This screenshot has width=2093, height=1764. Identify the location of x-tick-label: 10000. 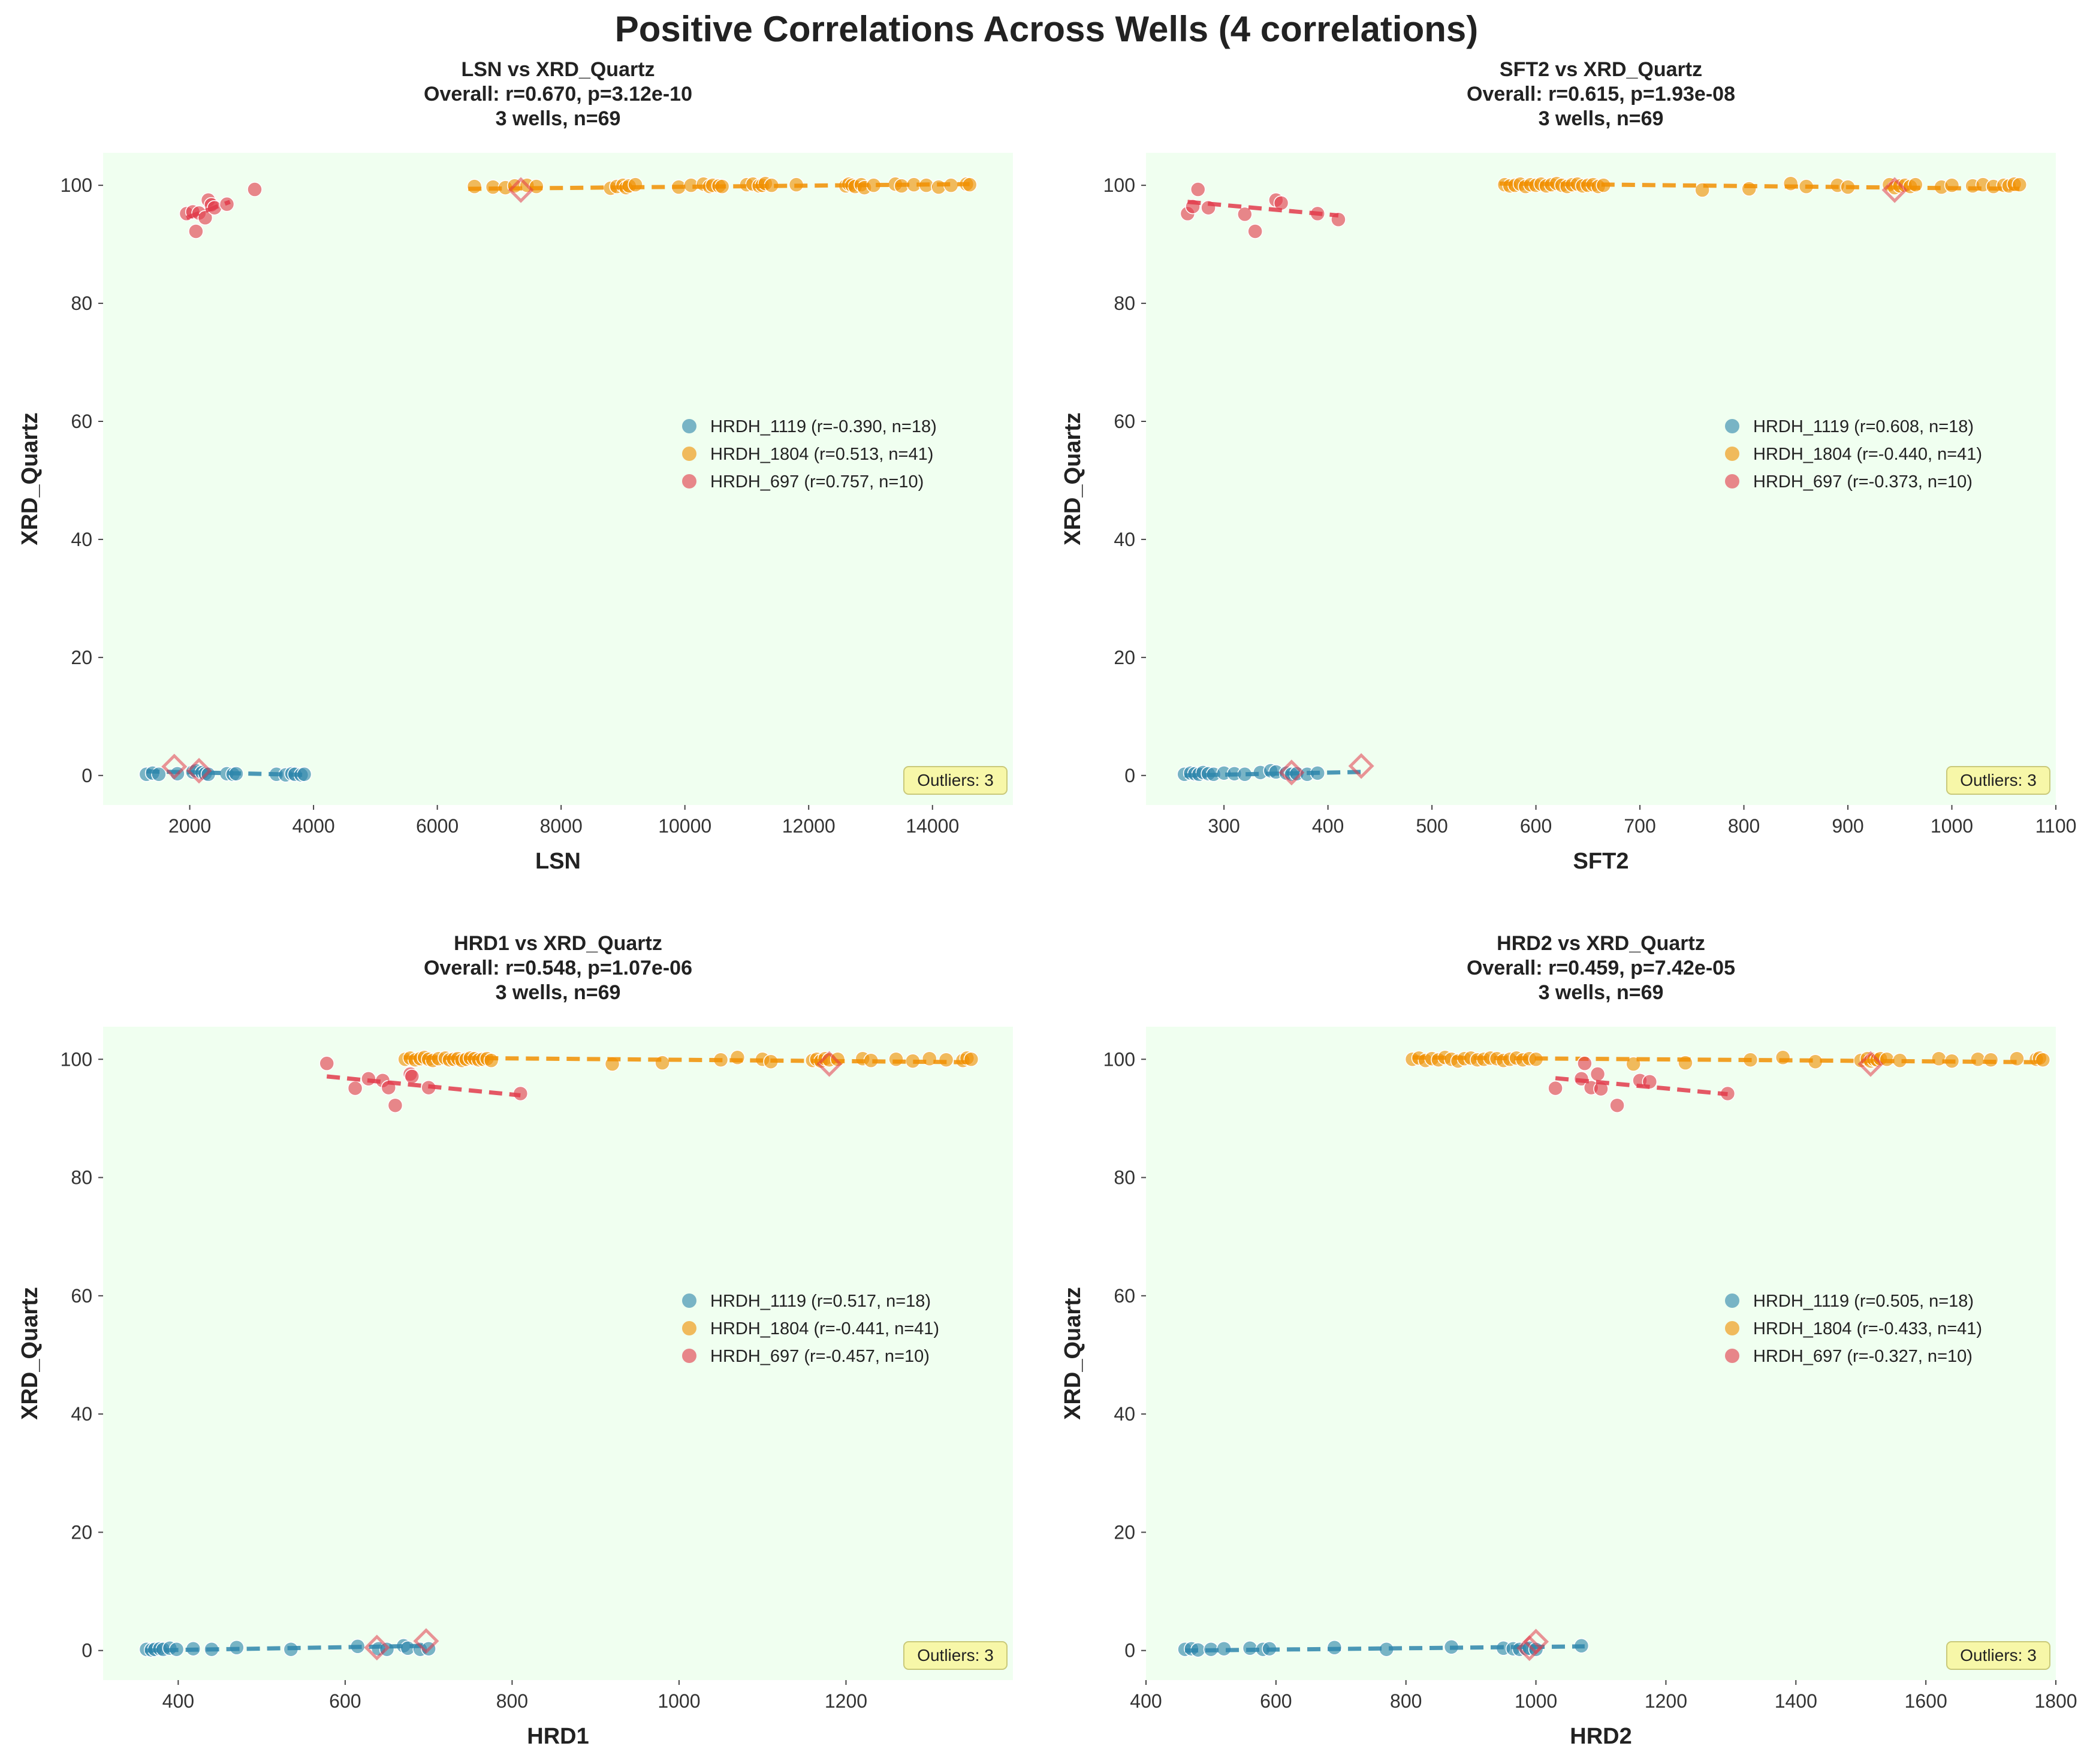
(684, 826).